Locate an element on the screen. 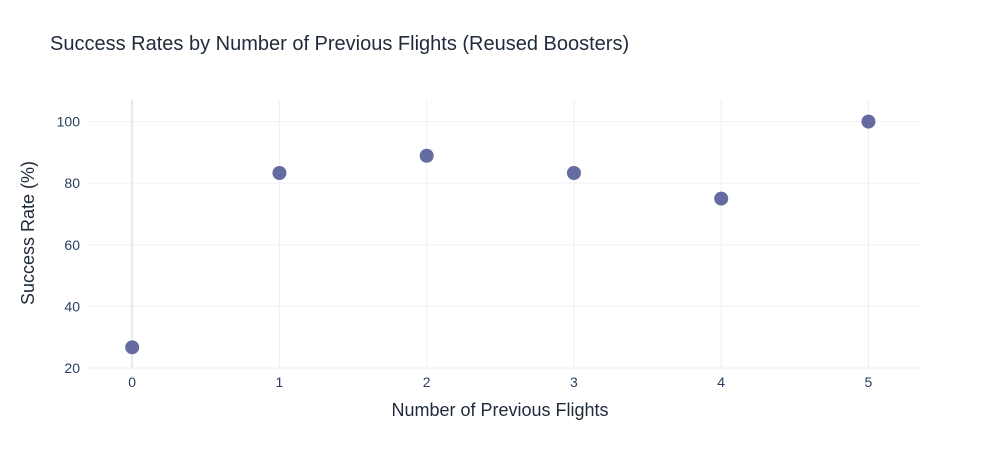 This screenshot has height=450, width=1000. y-tick-label-60: 60 is located at coordinates (72, 245).